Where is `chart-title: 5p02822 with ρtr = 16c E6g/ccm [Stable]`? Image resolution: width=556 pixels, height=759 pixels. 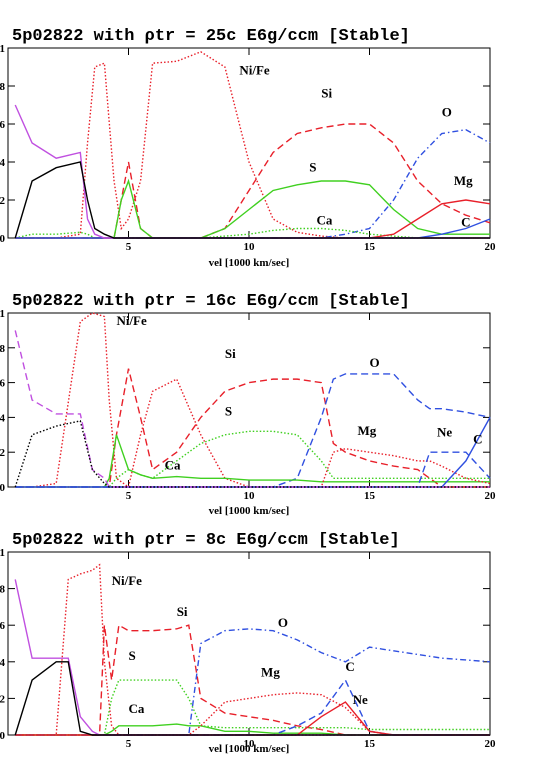 chart-title: 5p02822 with ρtr = 16c E6g/ccm [Stable] is located at coordinates (211, 301).